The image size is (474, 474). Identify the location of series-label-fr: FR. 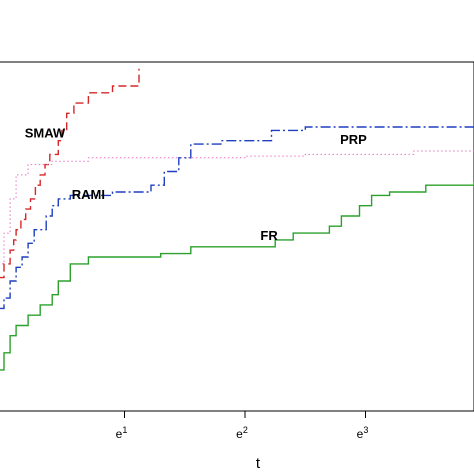
(269, 235).